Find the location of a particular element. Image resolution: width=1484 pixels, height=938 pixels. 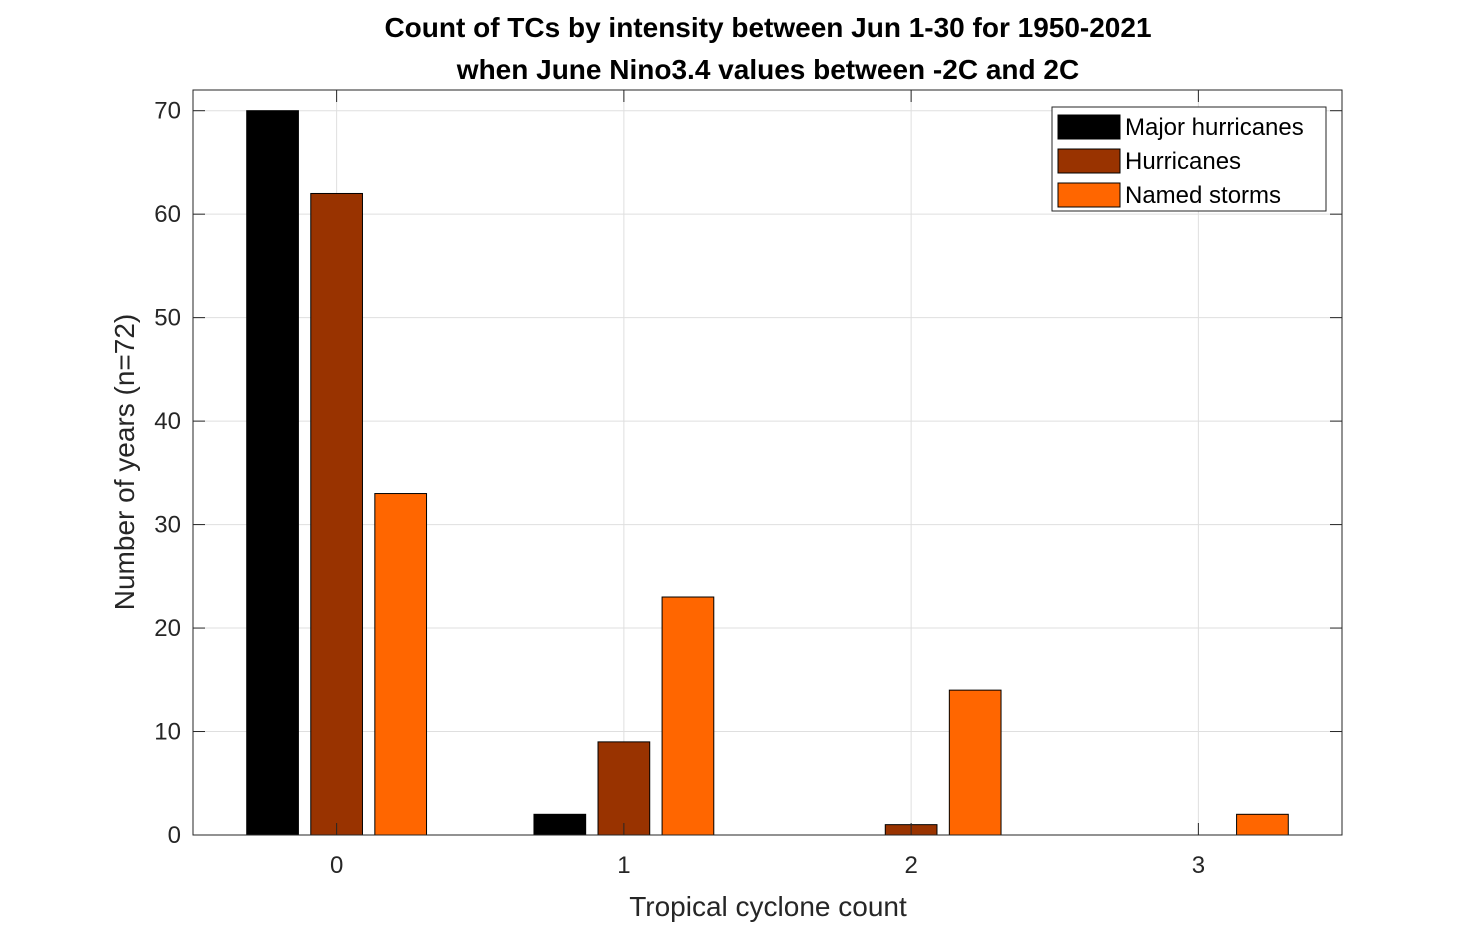

x-tick-label: 1 is located at coordinates (623, 865).